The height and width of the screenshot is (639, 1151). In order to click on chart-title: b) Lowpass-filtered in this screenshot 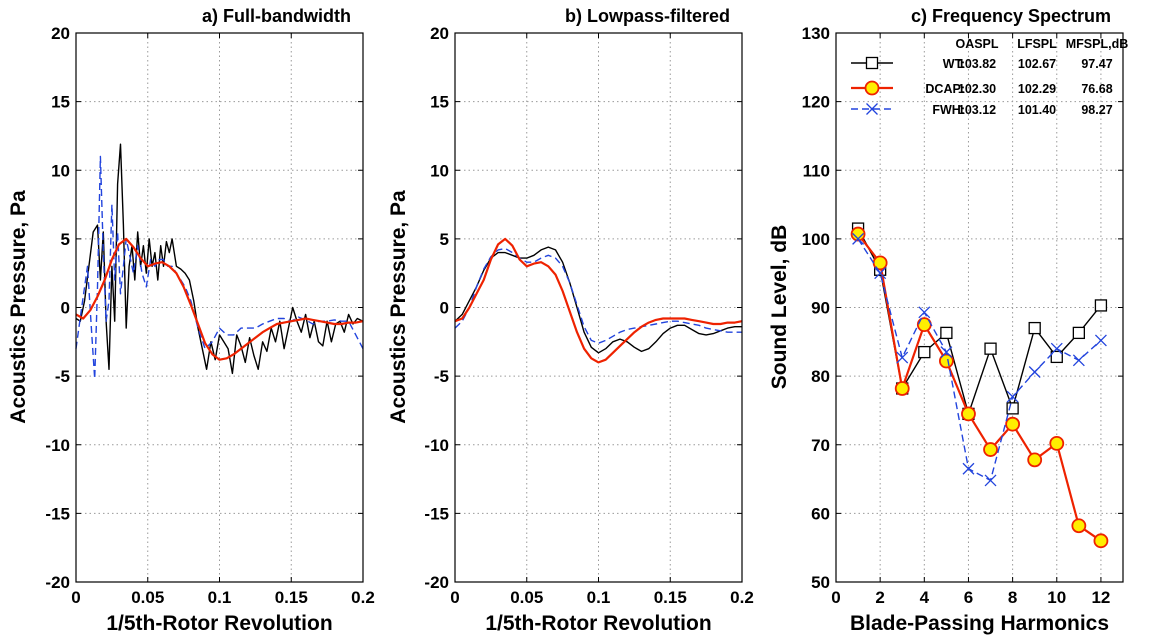, I will do `click(647, 16)`.